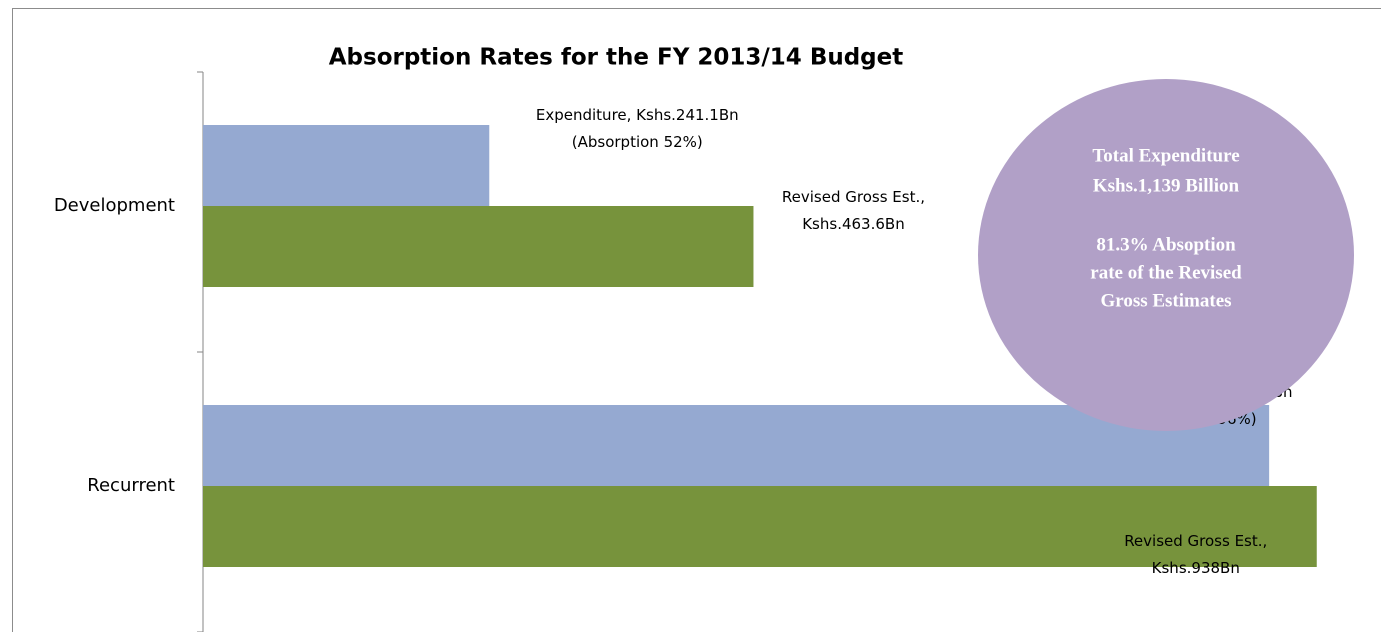  I want to click on annotation: Gross Estimates, so click(1165, 300).